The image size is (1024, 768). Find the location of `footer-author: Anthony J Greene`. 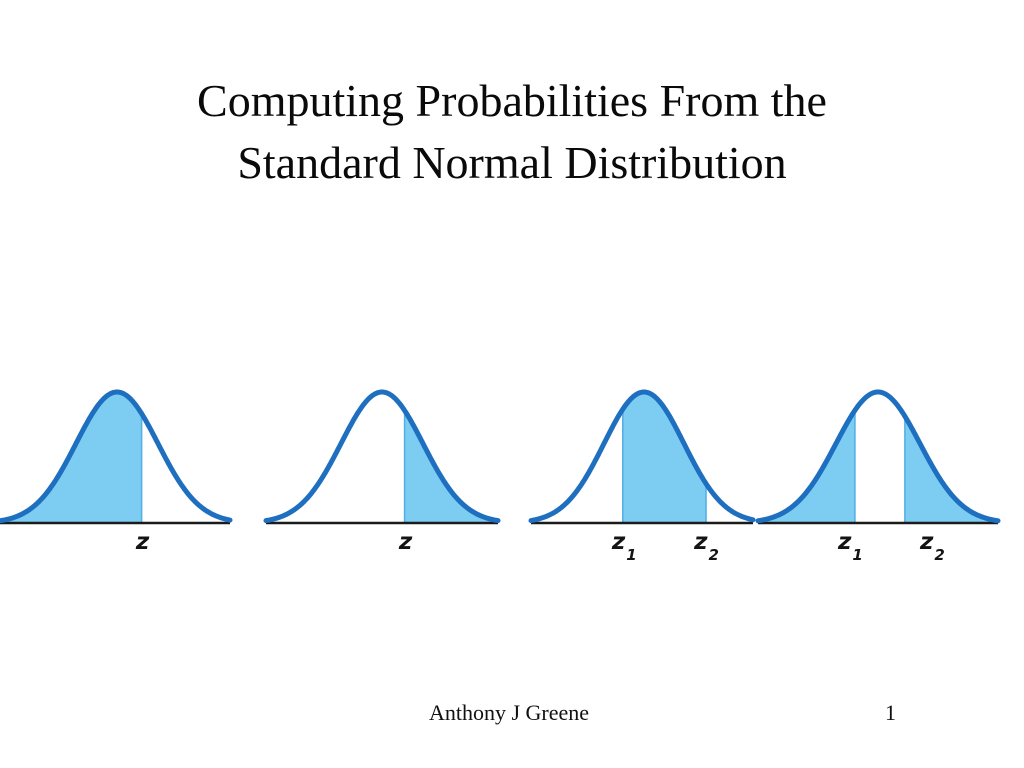

footer-author: Anthony J Greene is located at coordinates (509, 712).